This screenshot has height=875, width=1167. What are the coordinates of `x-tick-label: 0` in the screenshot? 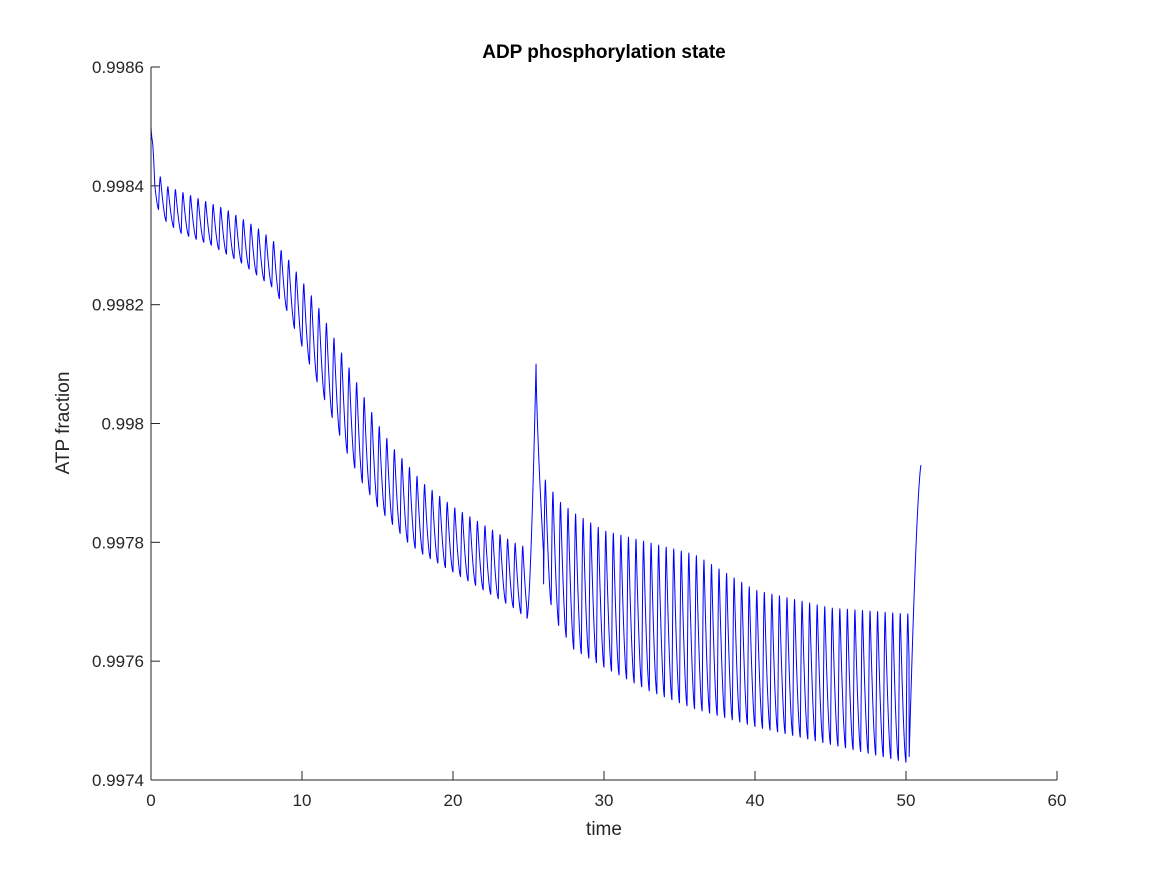 It's located at (150, 800).